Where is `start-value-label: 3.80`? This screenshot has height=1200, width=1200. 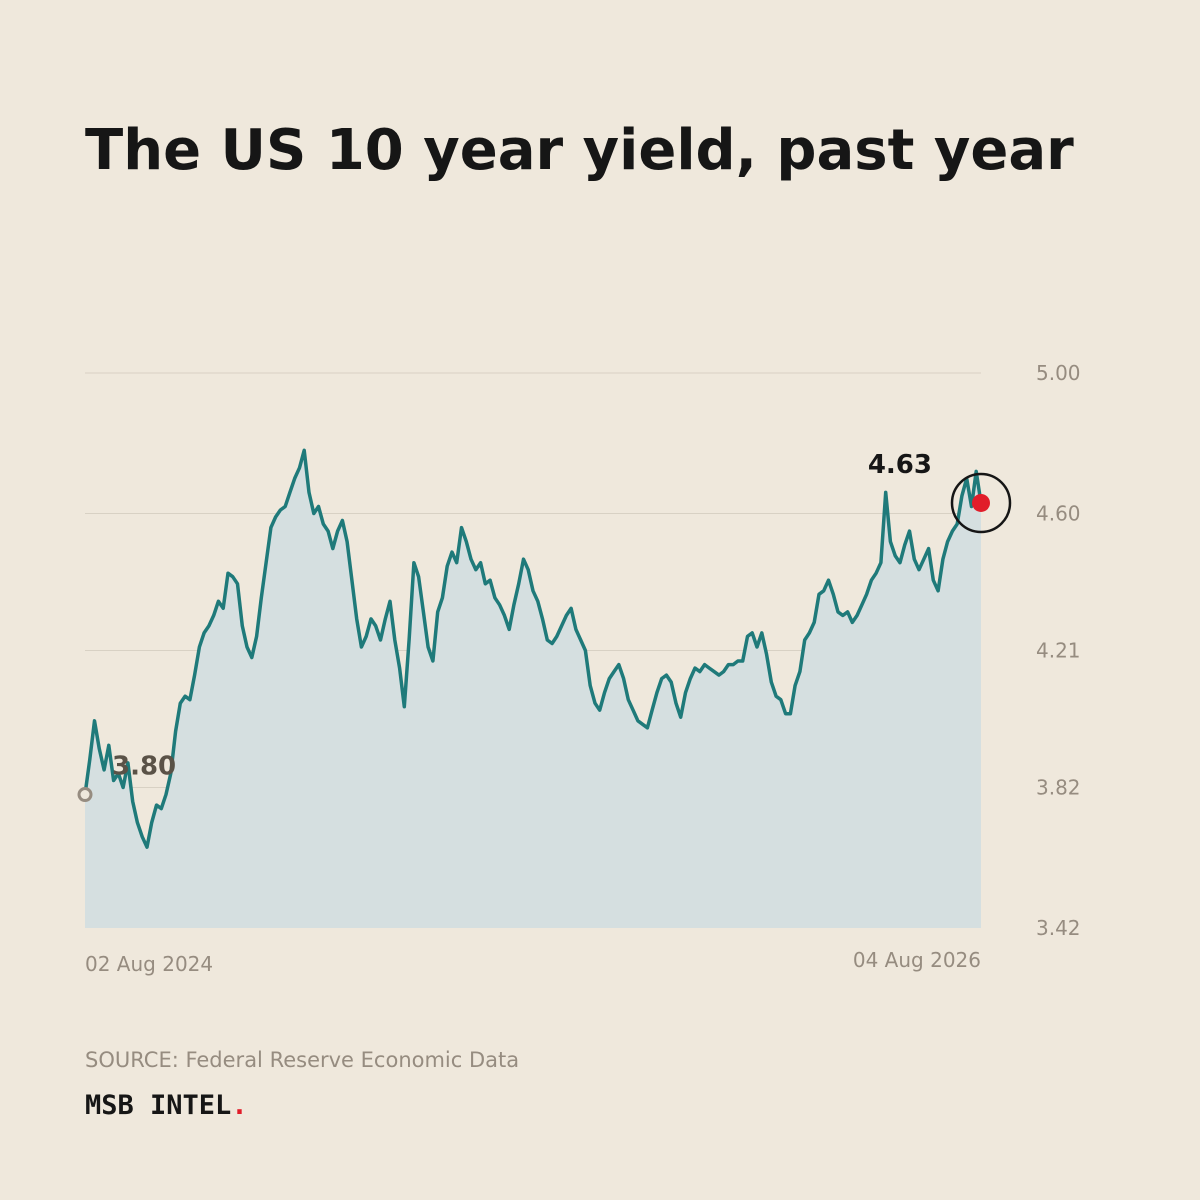
start-value-label: 3.80 is located at coordinates (144, 767).